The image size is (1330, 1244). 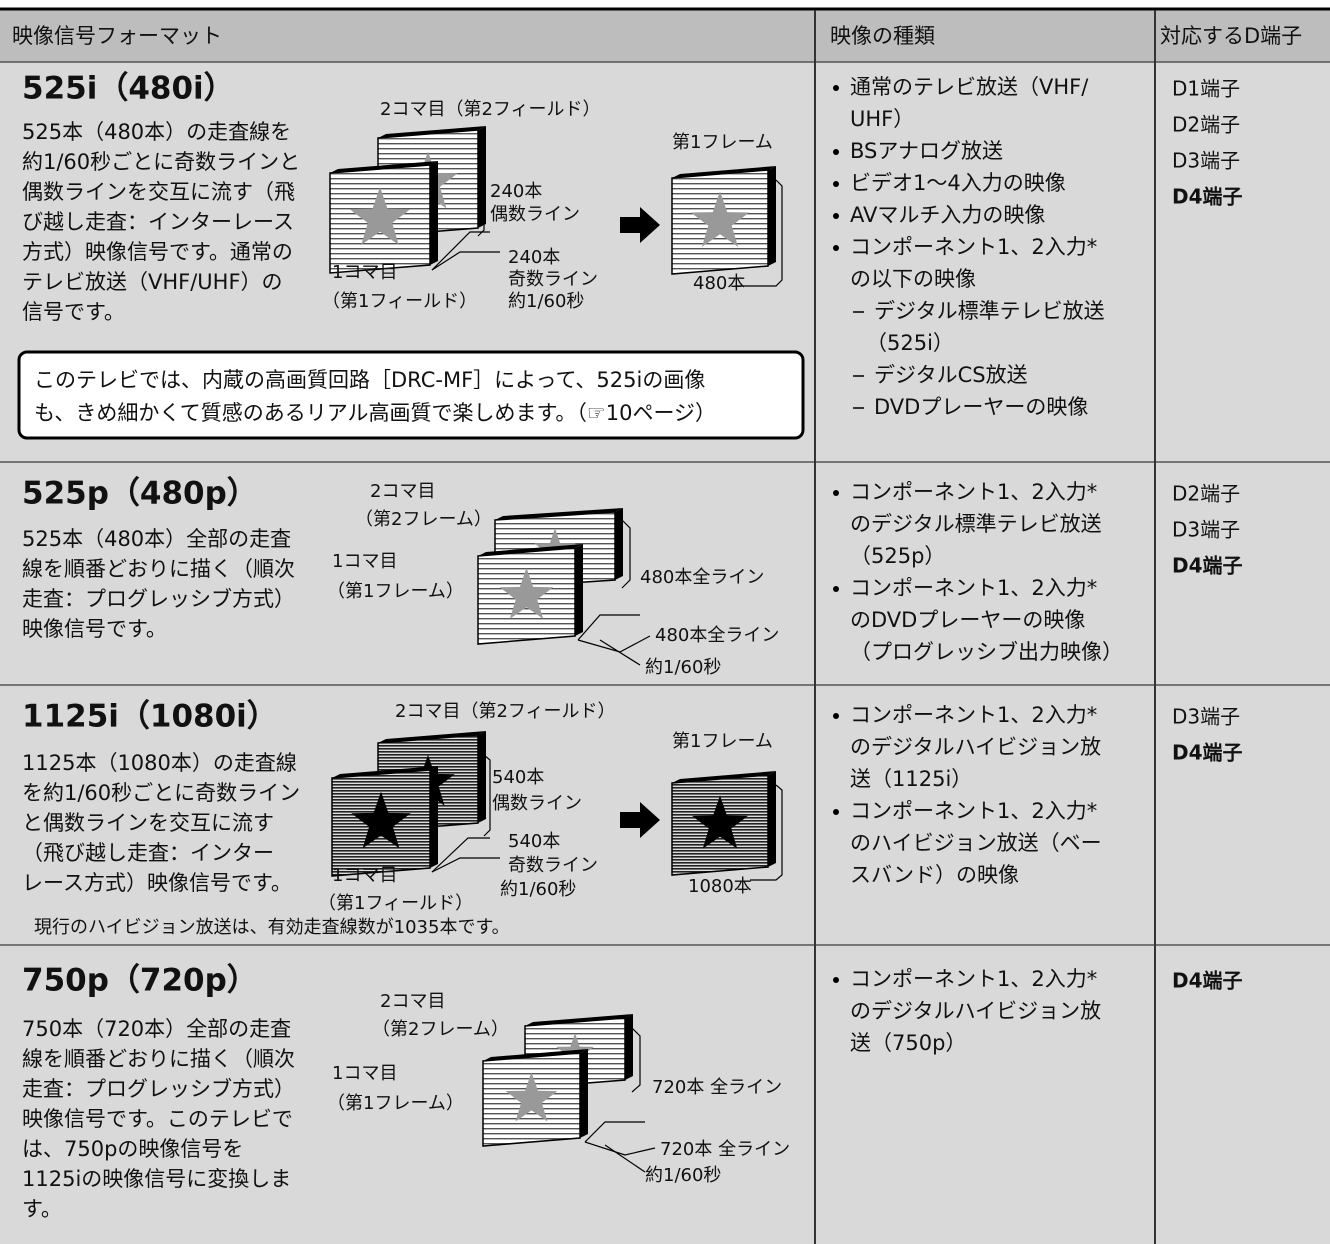 What do you see at coordinates (1206, 494) in the screenshot?
I see `terminal: D2端子` at bounding box center [1206, 494].